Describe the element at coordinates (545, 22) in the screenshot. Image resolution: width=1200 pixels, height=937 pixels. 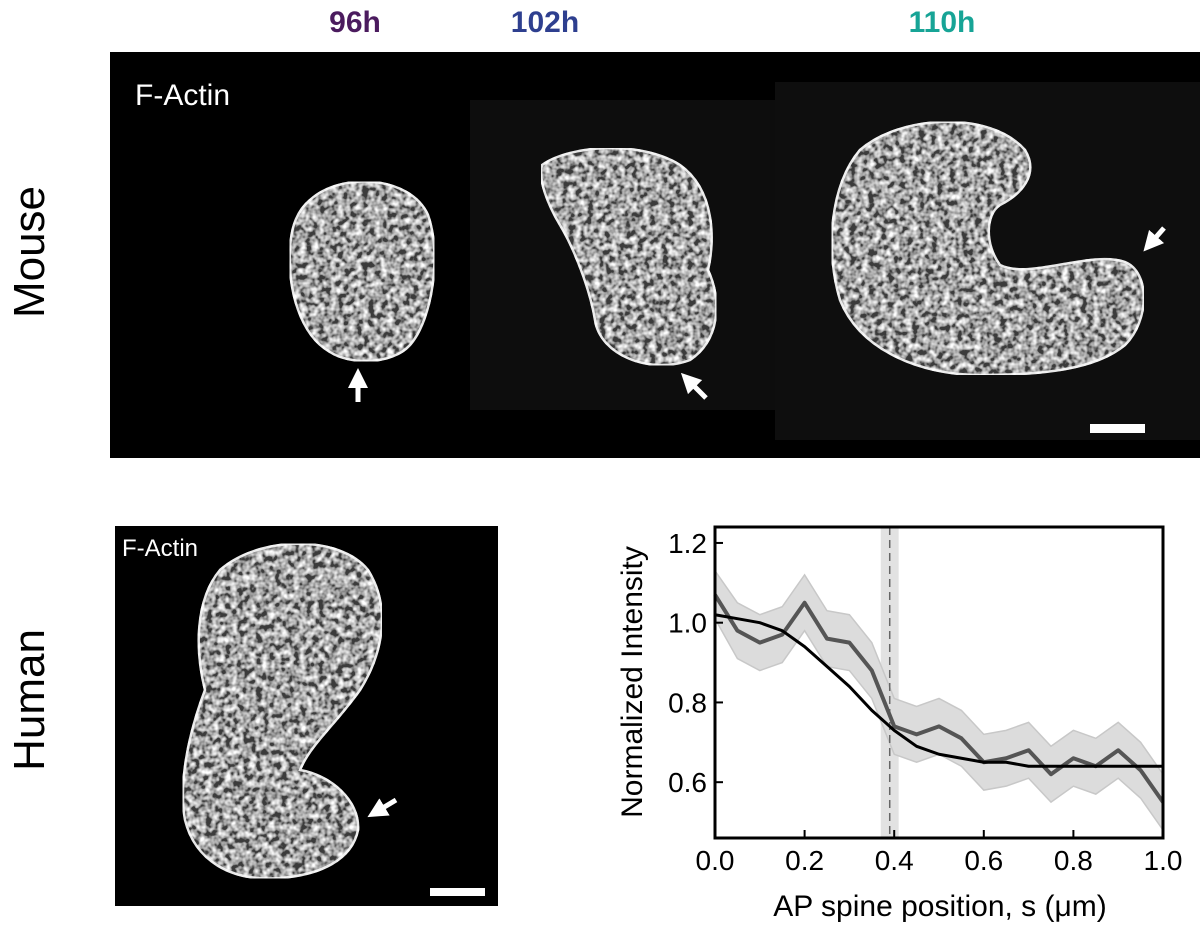
I see `time-label: 102h` at that location.